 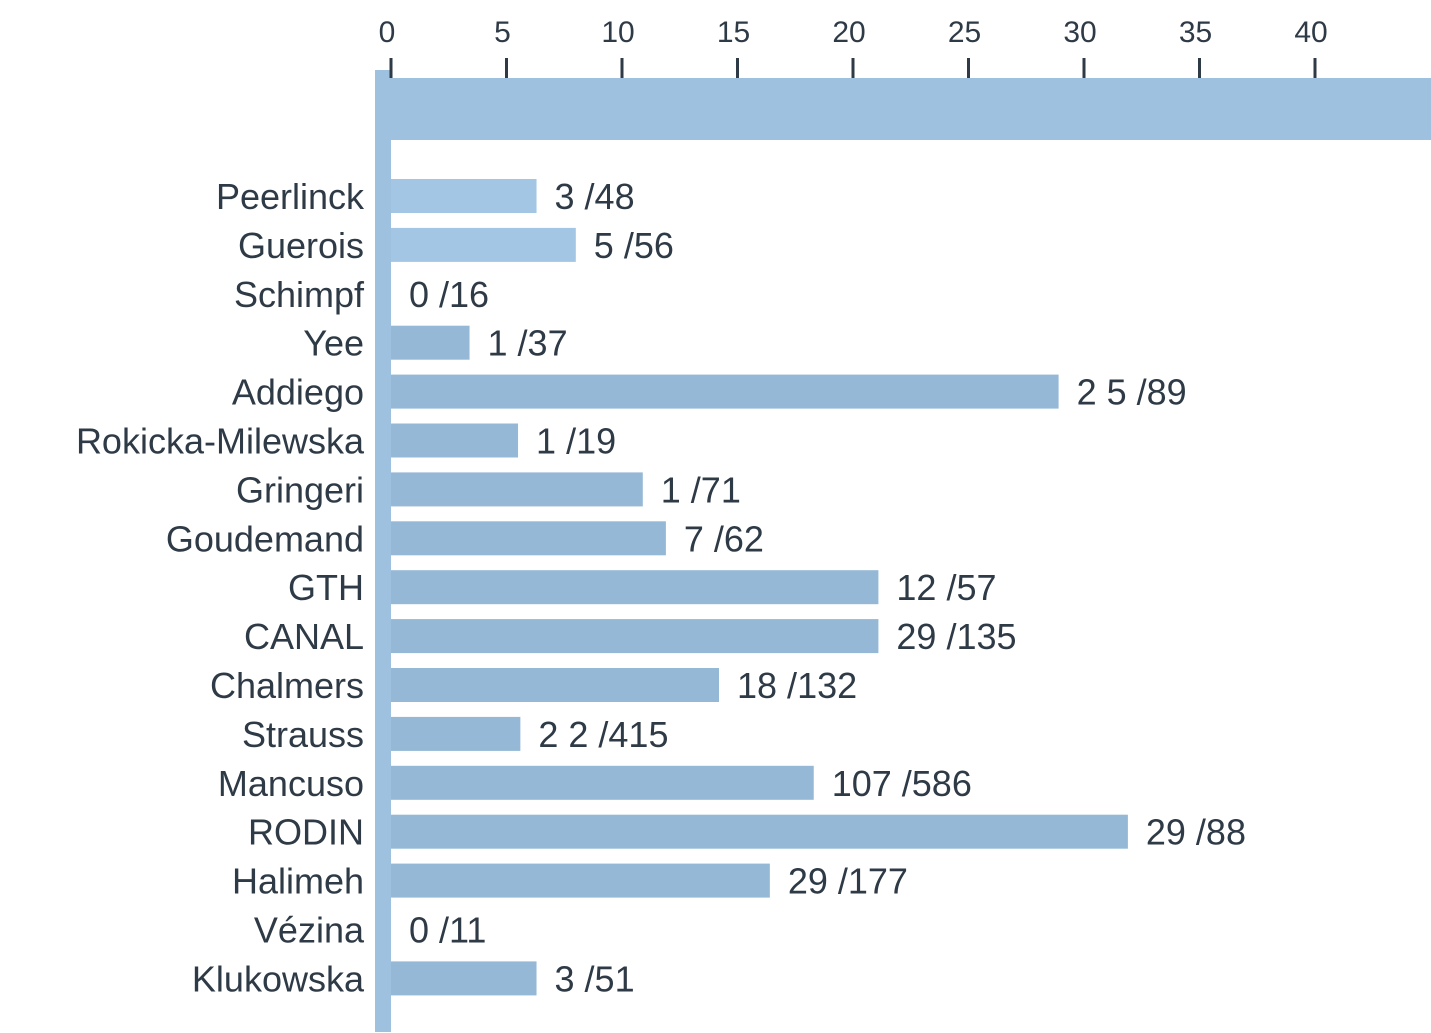 I want to click on category-label: RODIN, so click(x=306, y=832).